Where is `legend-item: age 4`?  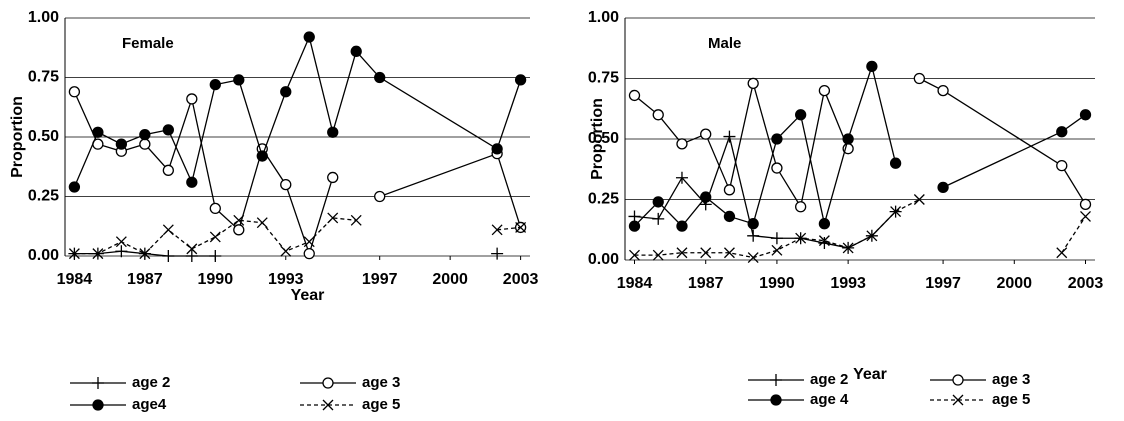 legend-item: age 4 is located at coordinates (798, 399).